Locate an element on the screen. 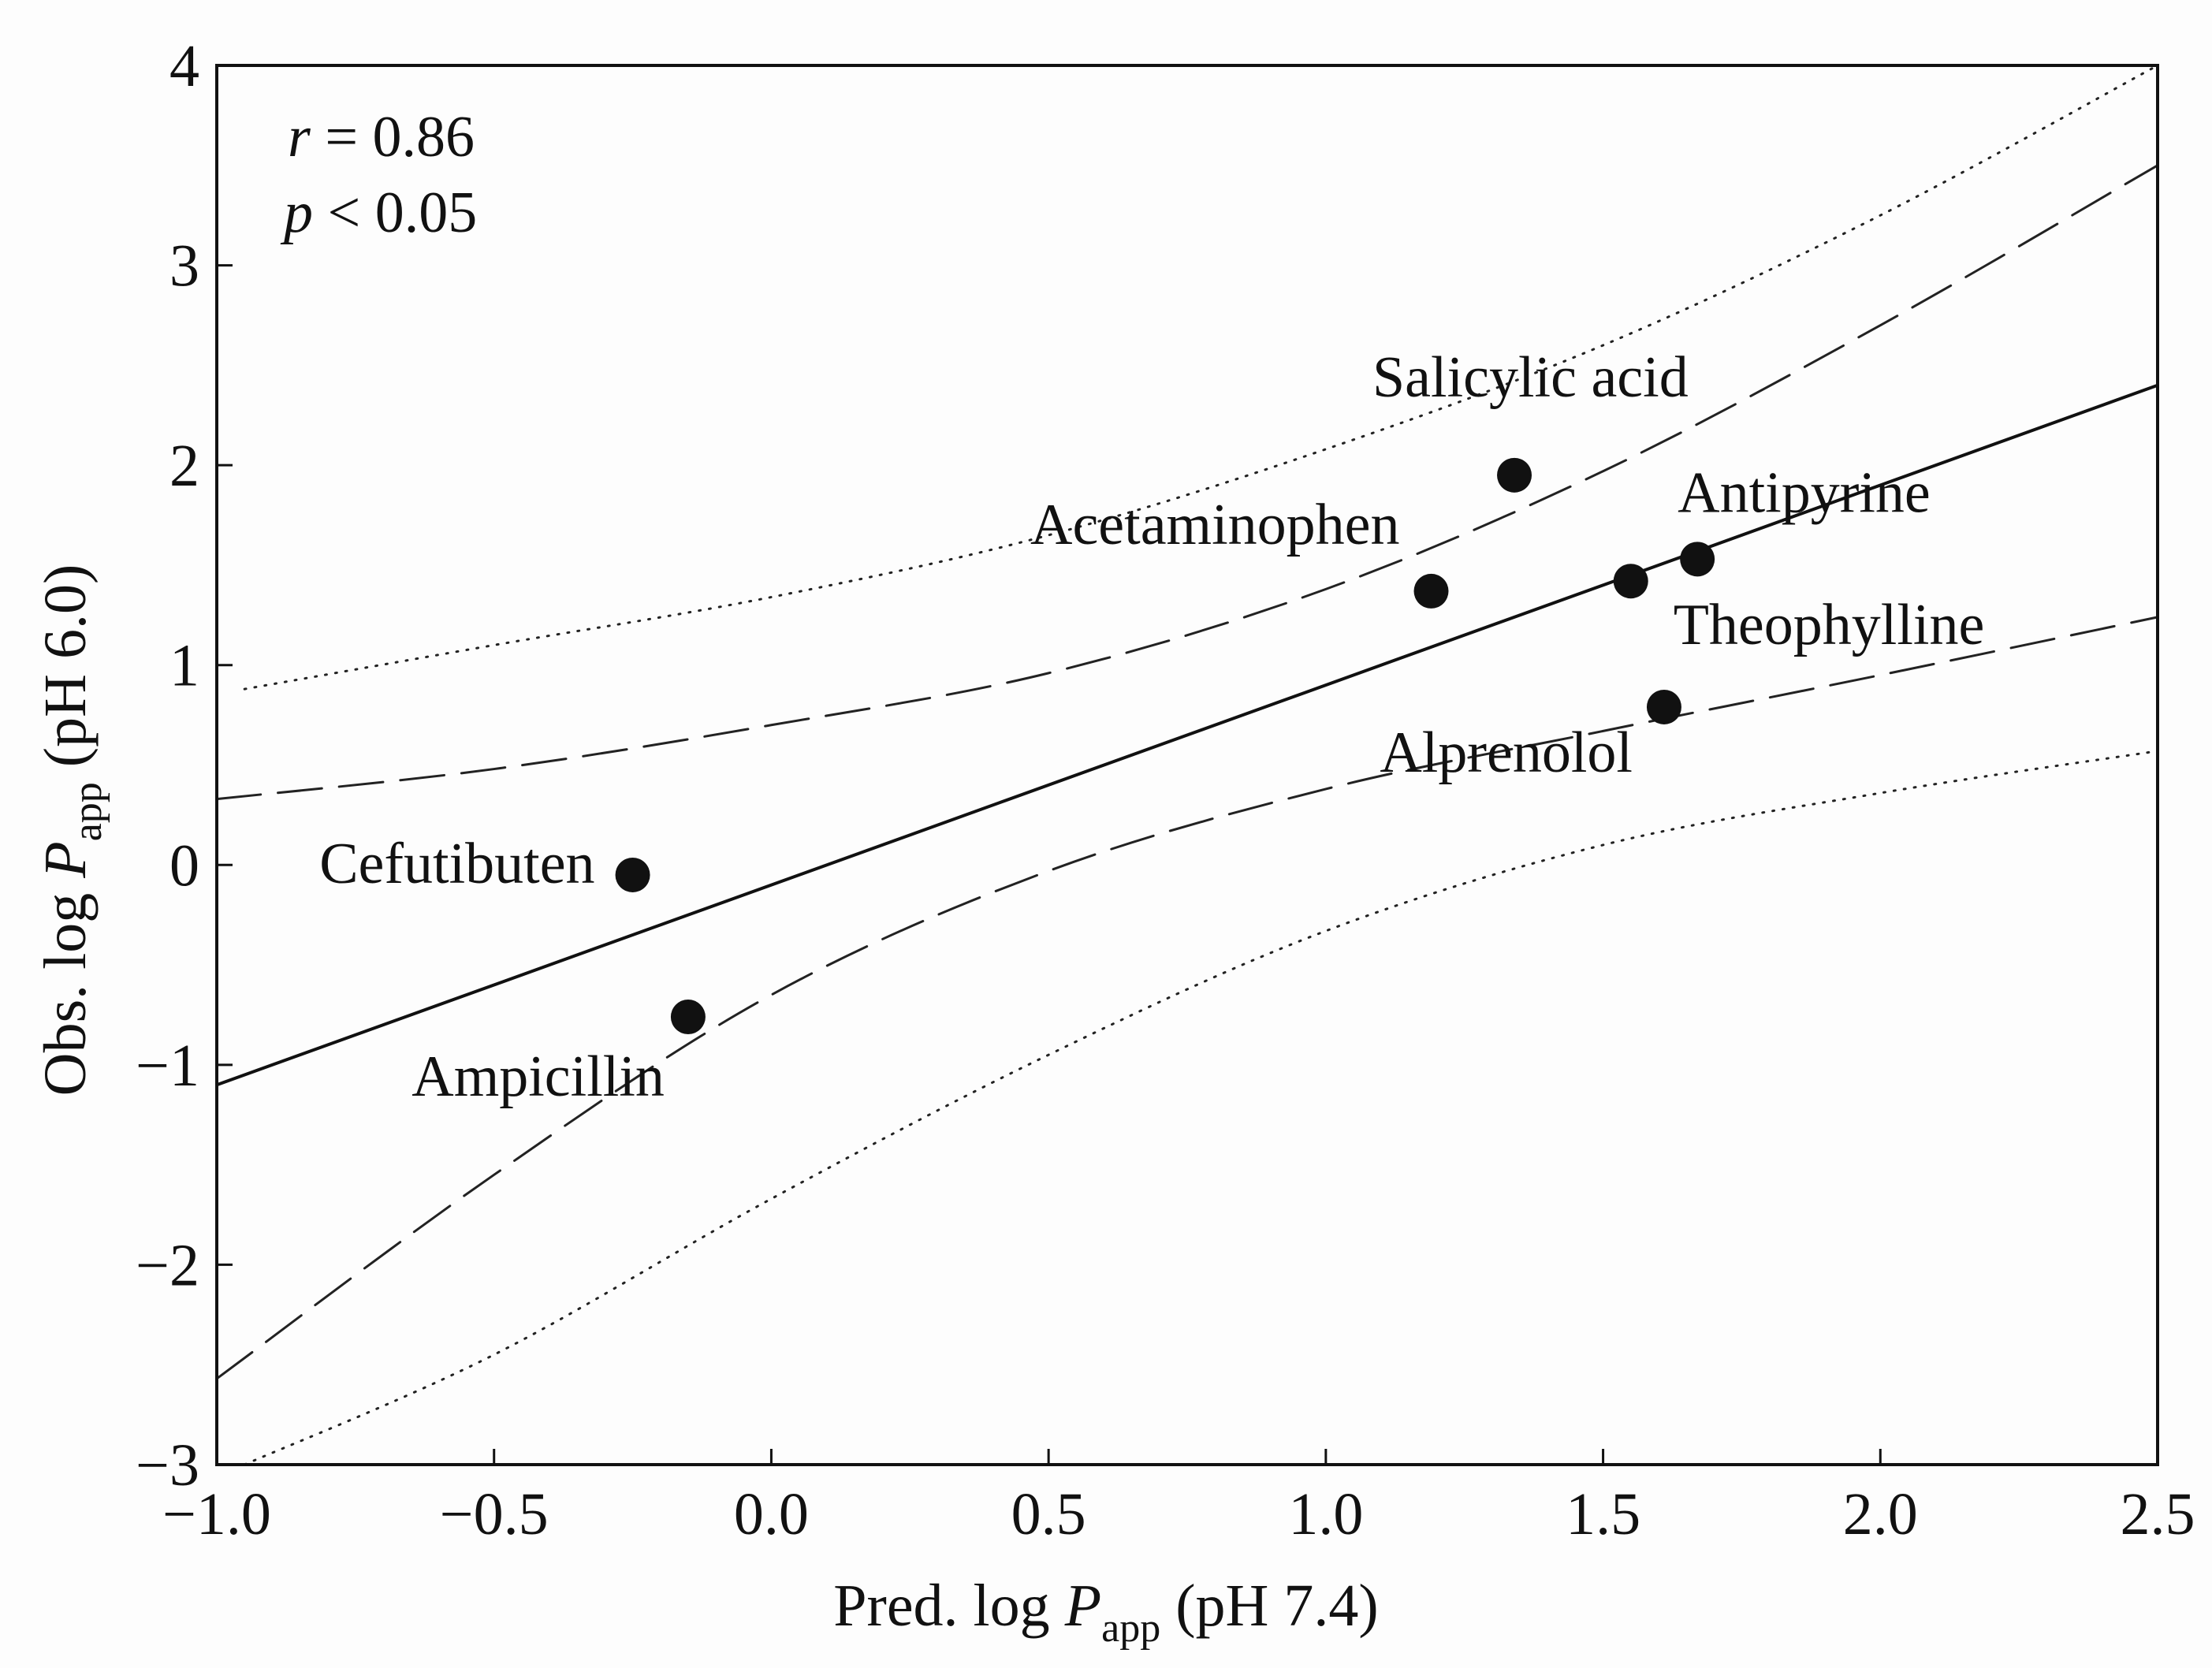 The image size is (2212, 1668). stat-r: r = 0.86 is located at coordinates (382, 137).